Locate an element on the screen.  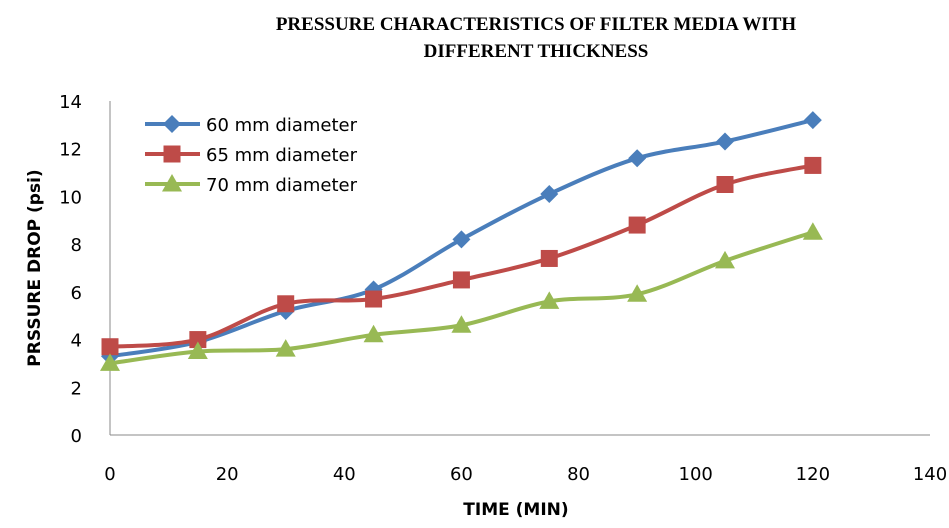
y-tick-label: 4 is located at coordinates (76, 341).